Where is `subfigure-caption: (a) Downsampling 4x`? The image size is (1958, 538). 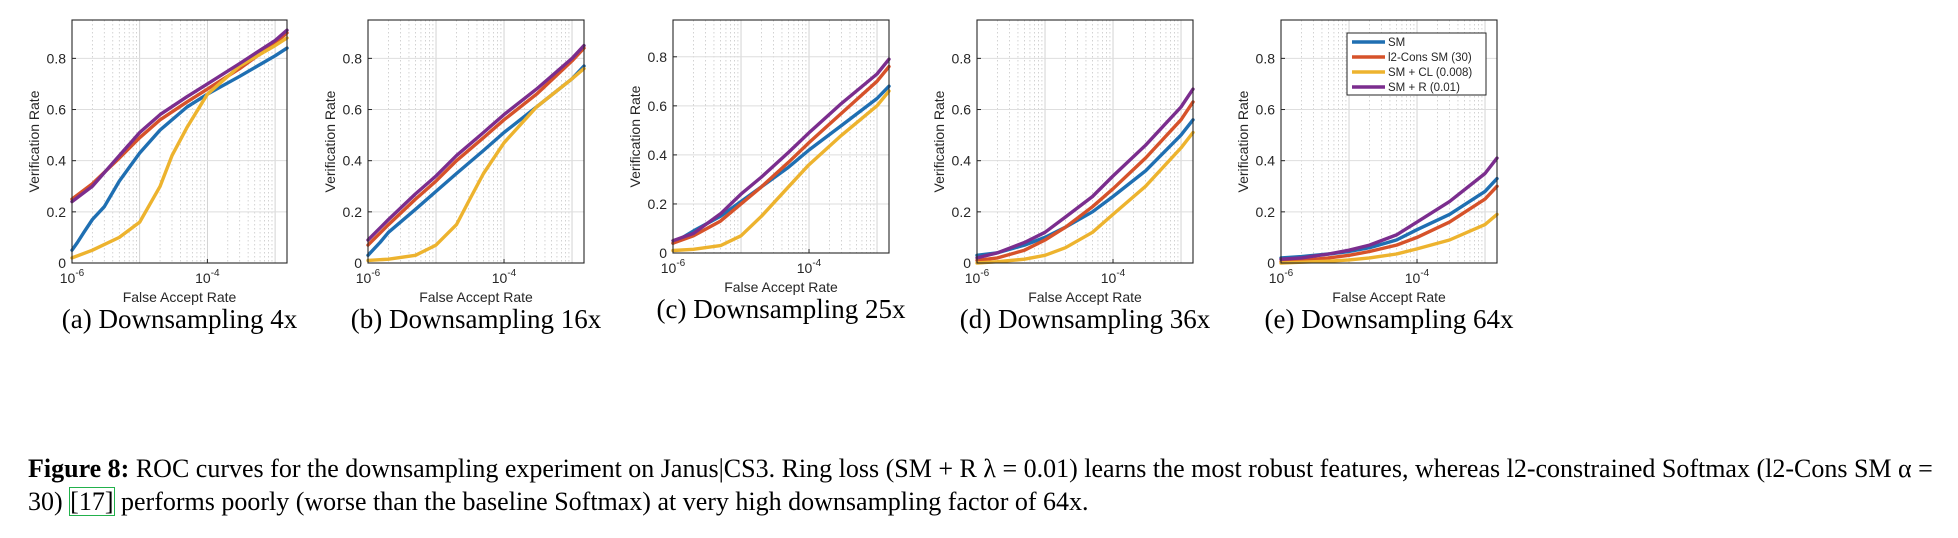
subfigure-caption: (a) Downsampling 4x is located at coordinates (180, 319).